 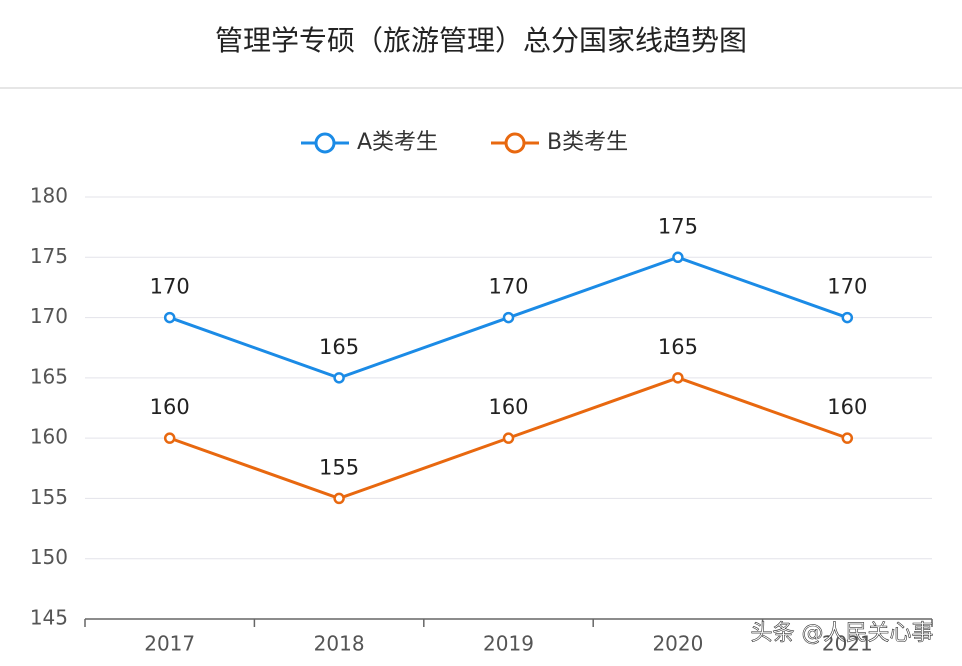 I want to click on y-tick-label: 155, so click(x=49, y=497).